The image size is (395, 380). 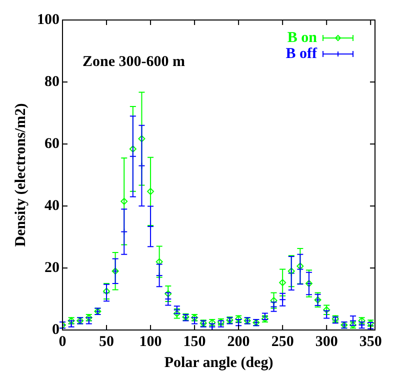 I want to click on x-tick-label: 100, so click(x=150, y=342).